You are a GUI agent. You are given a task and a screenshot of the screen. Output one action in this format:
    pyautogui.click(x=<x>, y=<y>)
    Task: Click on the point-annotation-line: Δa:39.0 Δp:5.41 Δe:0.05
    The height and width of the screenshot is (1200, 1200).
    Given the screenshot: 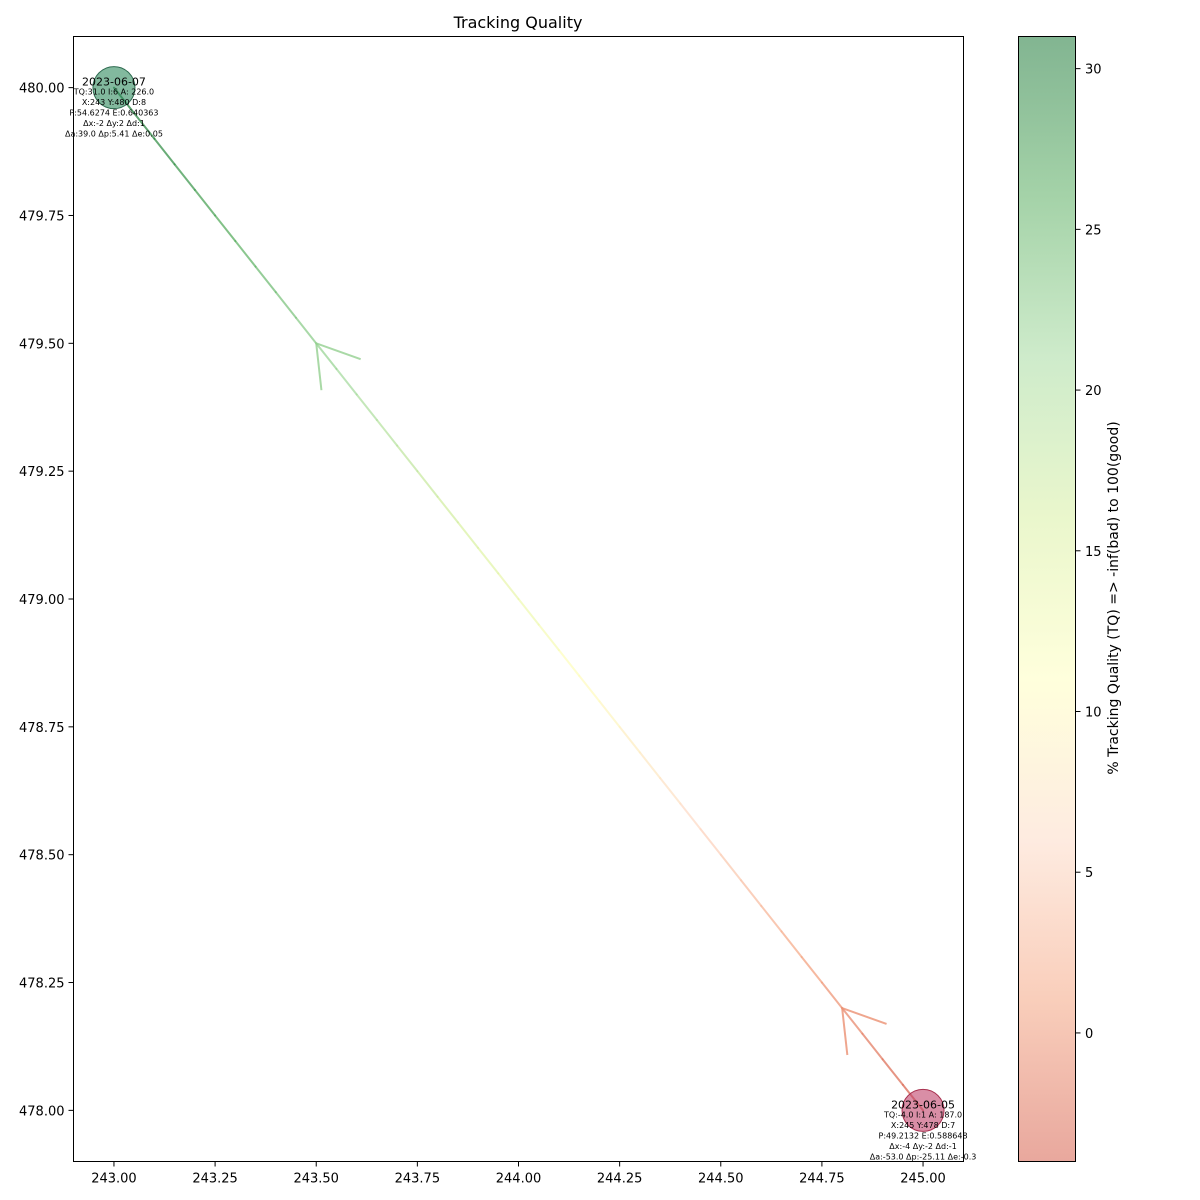 What is the action you would take?
    pyautogui.click(x=114, y=134)
    